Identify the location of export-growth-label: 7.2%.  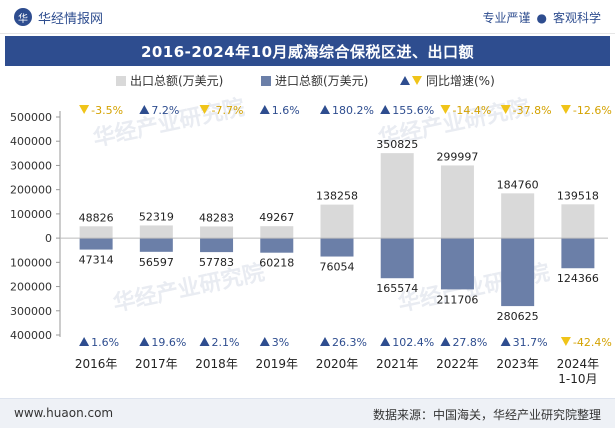
(165, 110).